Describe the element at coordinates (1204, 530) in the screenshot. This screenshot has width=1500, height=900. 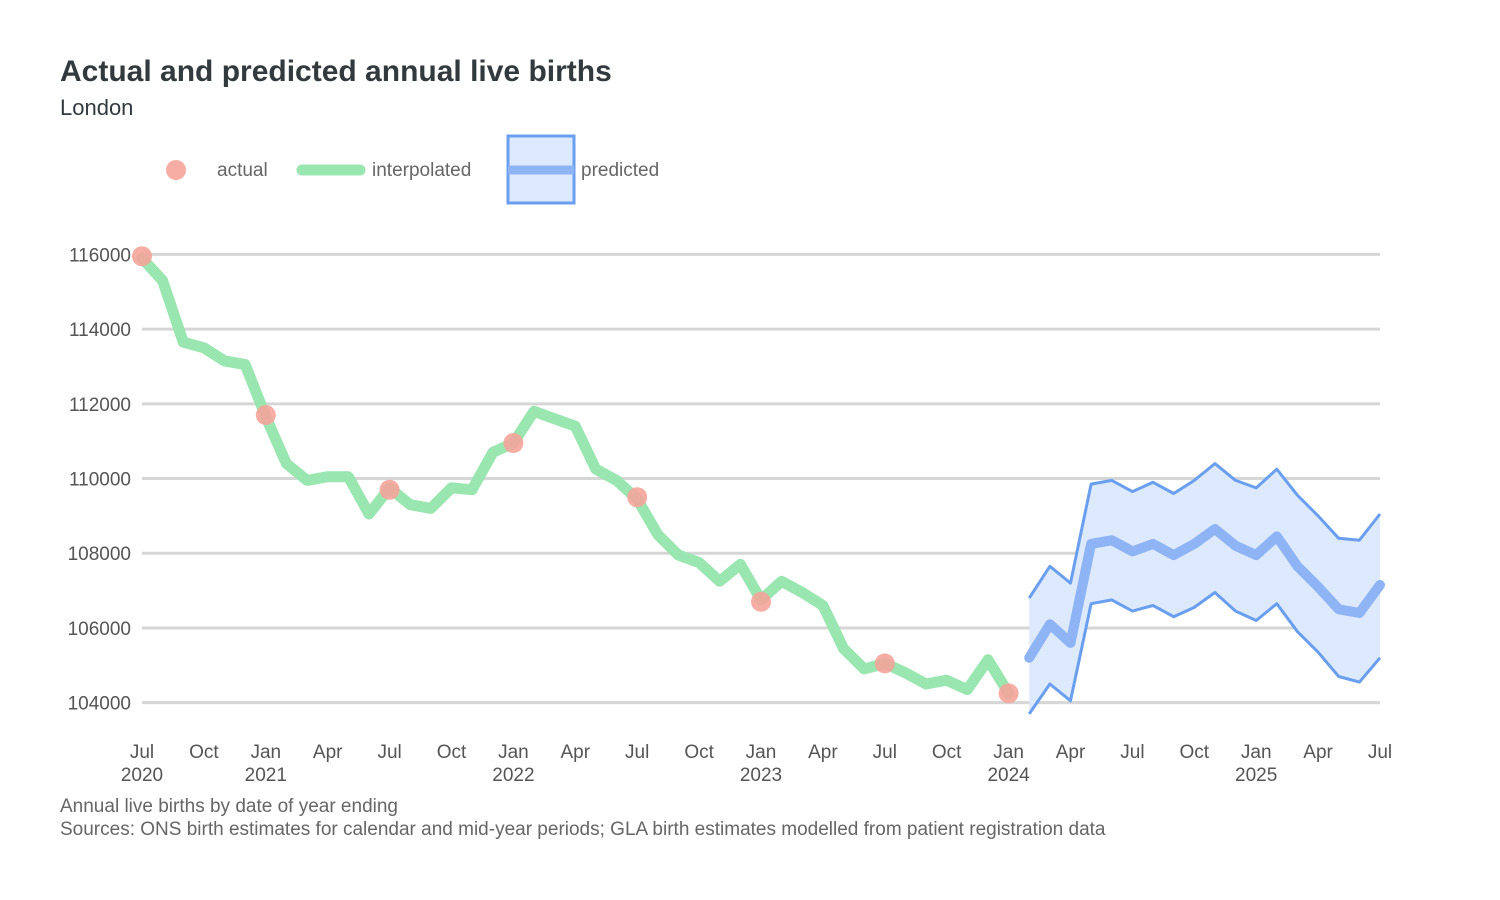
I see `prediction-upper-bound` at that location.